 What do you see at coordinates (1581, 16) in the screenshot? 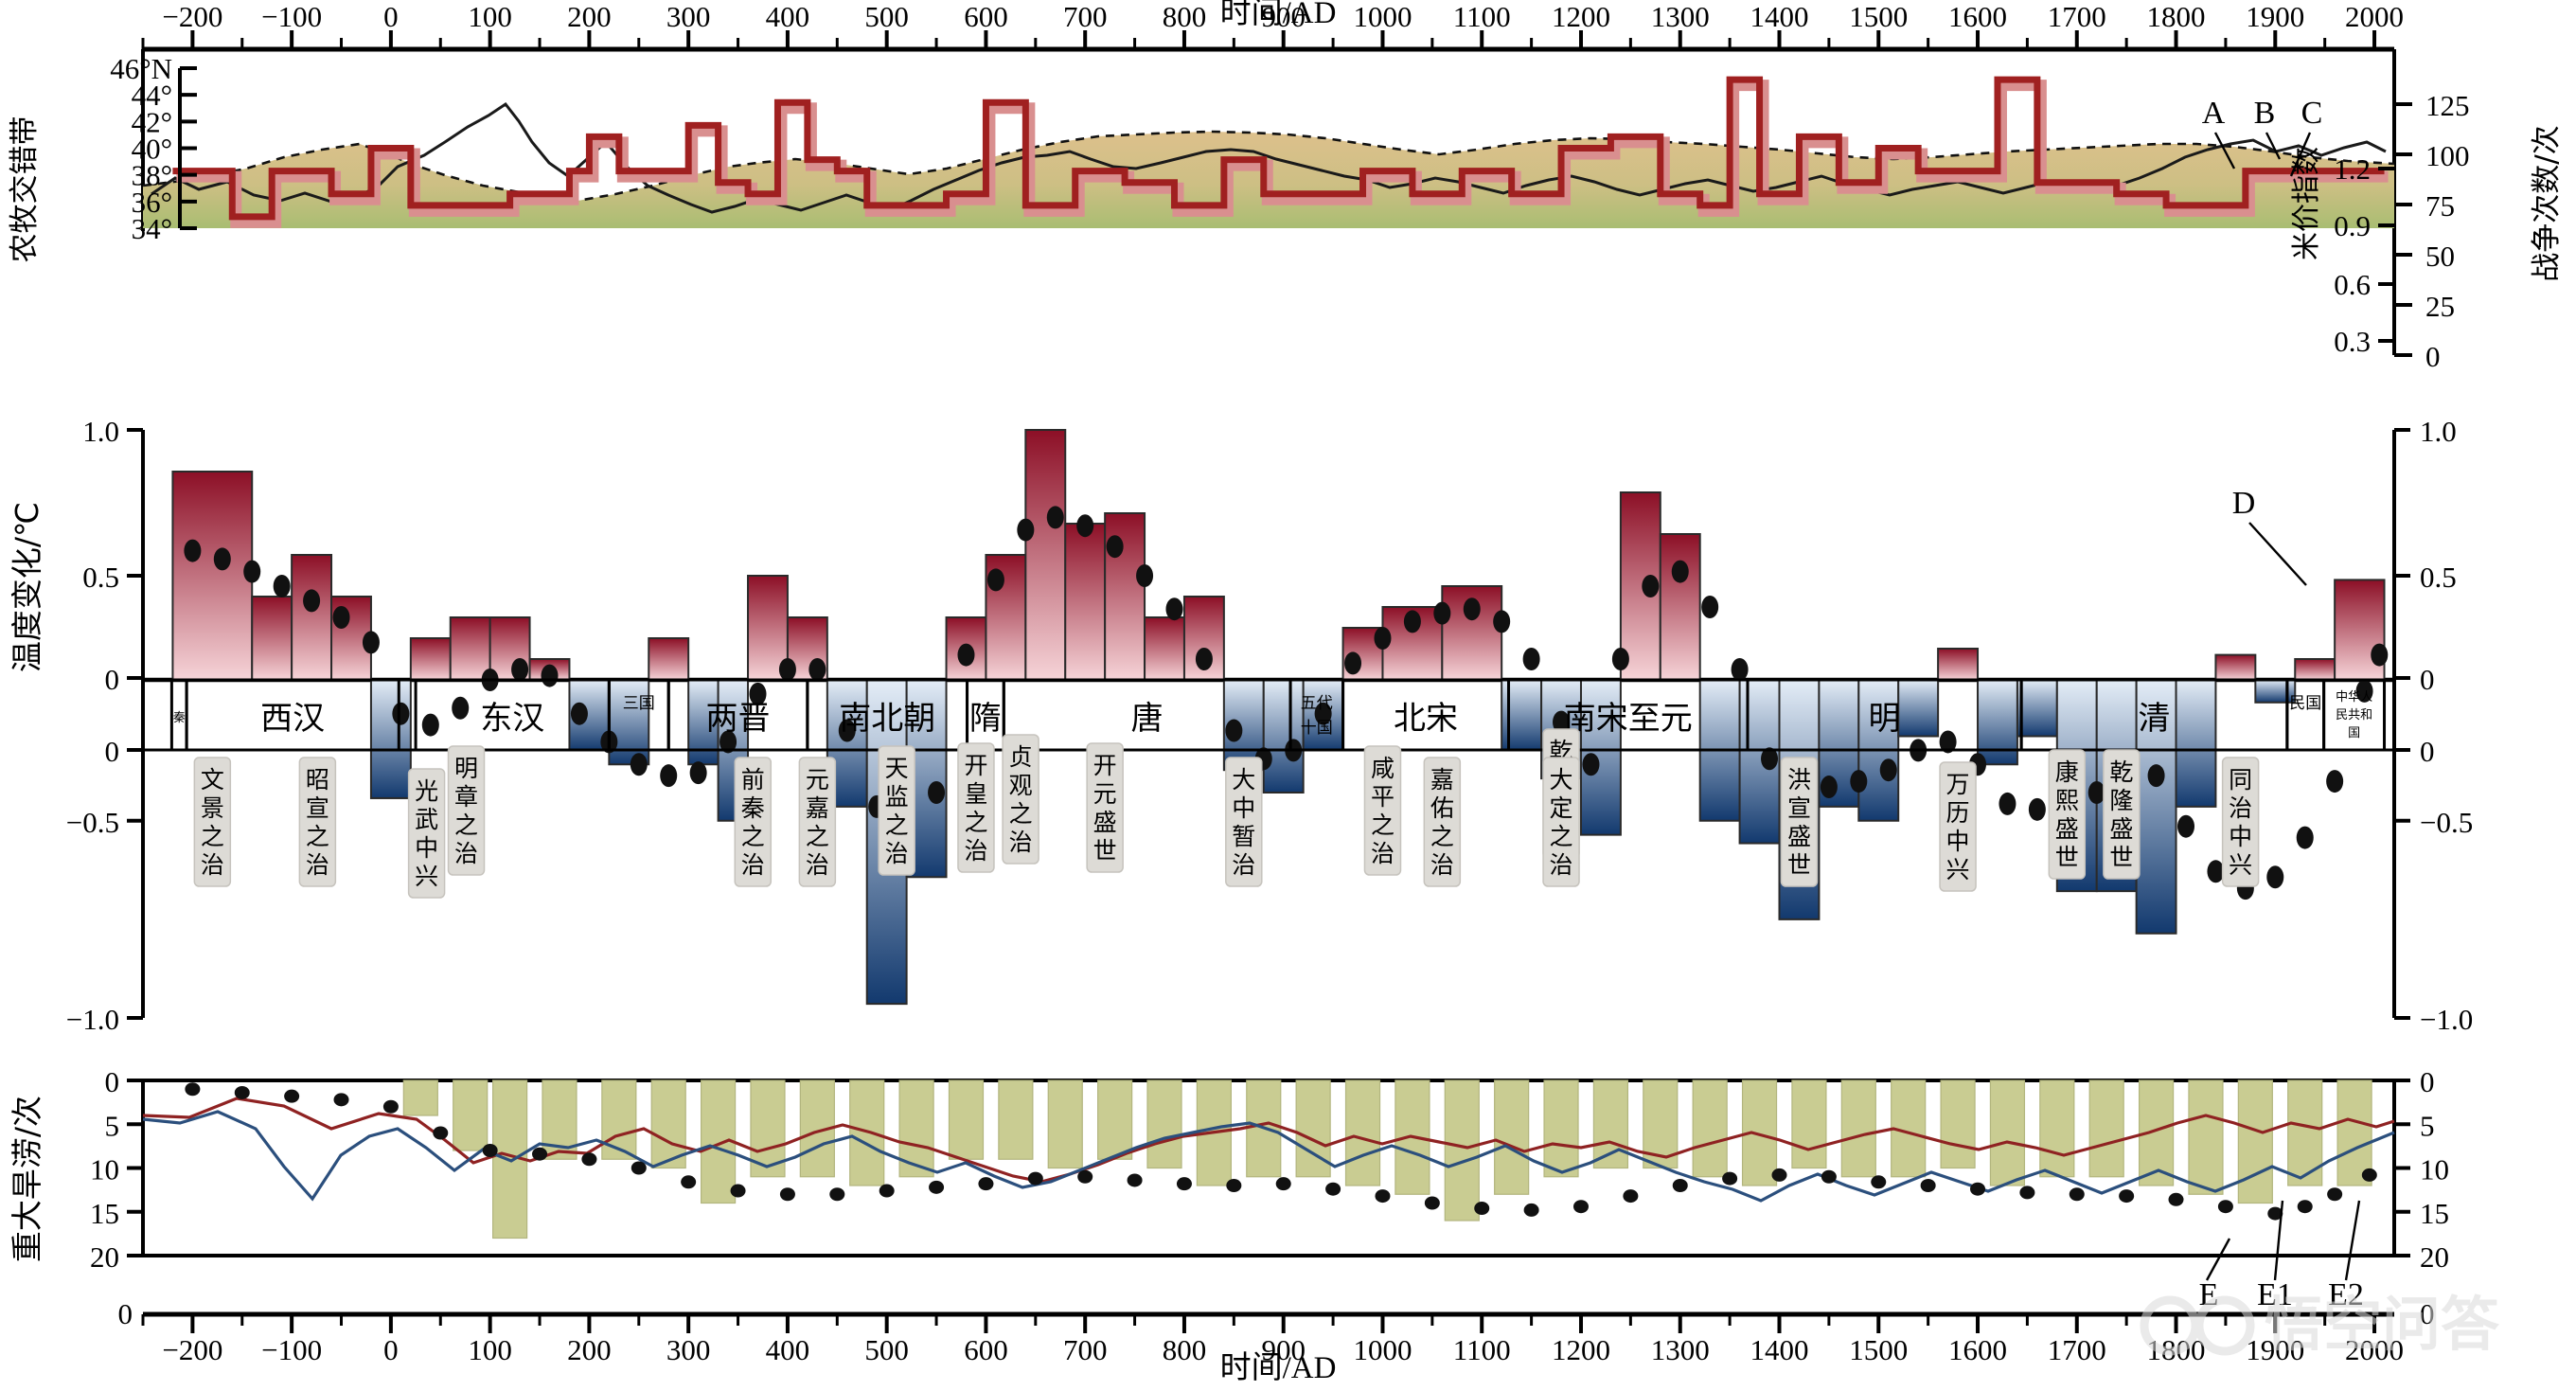
I see `x-tick-label-top: 1200` at bounding box center [1581, 16].